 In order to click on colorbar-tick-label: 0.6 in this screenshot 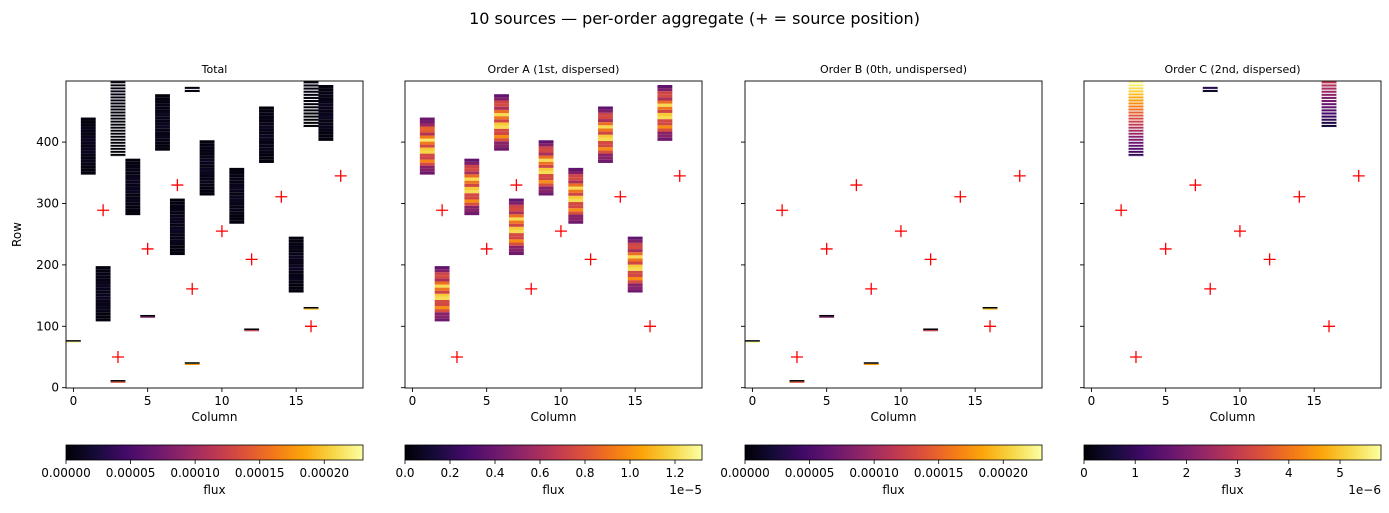, I will do `click(539, 473)`.